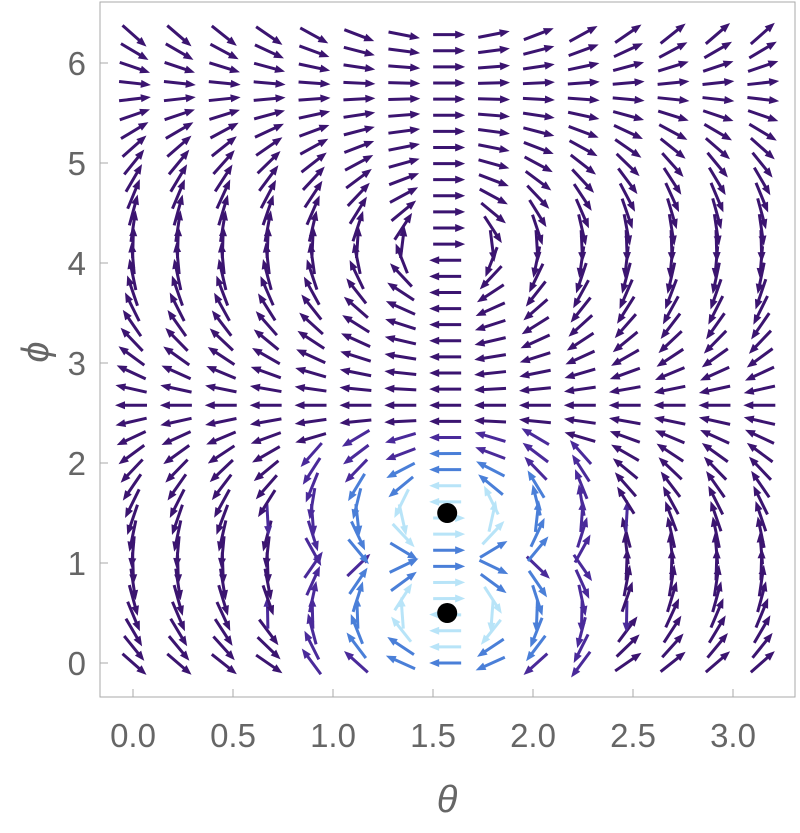 Image resolution: width=800 pixels, height=833 pixels. What do you see at coordinates (633, 735) in the screenshot?
I see `x-tick-label: 2.5` at bounding box center [633, 735].